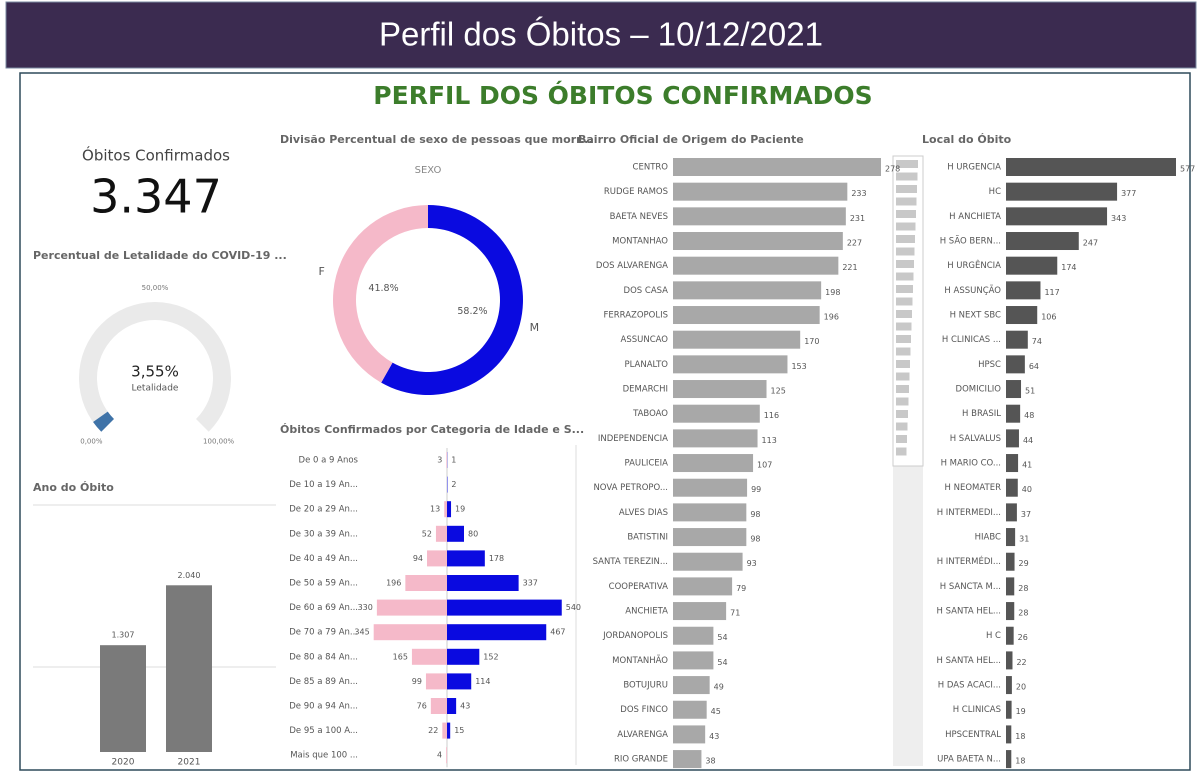 The image size is (1202, 778). What do you see at coordinates (1128, 193) in the screenshot?
I see `value-label: 377` at bounding box center [1128, 193].